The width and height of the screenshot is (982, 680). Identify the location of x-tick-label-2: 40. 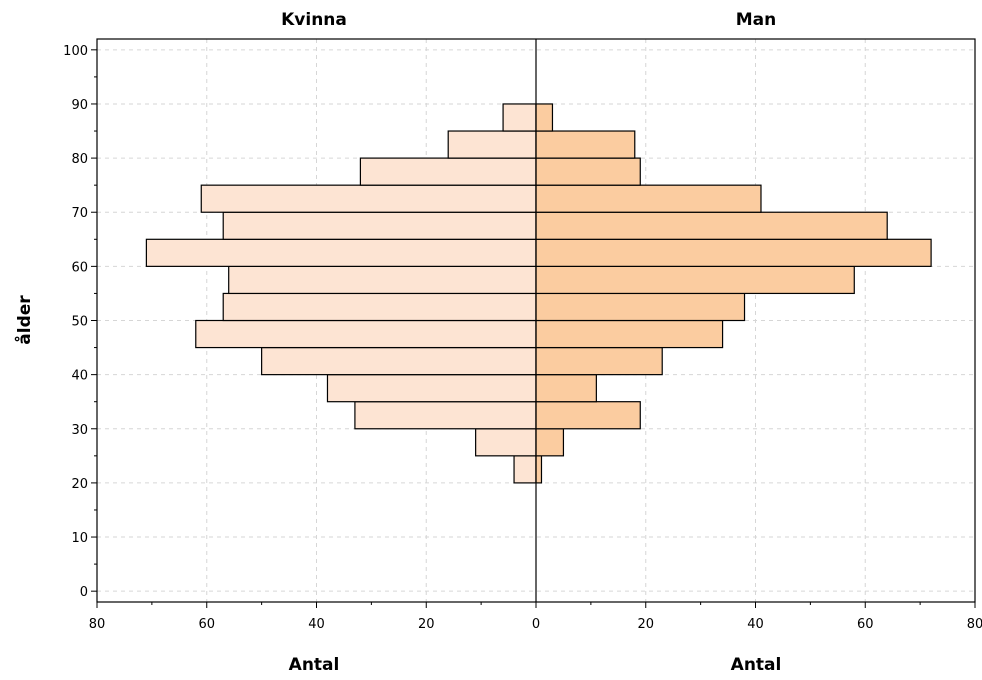
(316, 624).